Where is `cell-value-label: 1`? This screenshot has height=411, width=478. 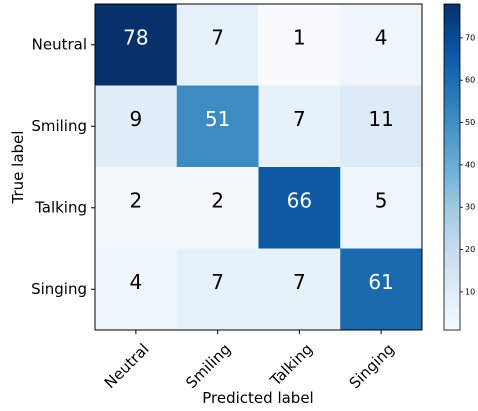 cell-value-label: 1 is located at coordinates (299, 37).